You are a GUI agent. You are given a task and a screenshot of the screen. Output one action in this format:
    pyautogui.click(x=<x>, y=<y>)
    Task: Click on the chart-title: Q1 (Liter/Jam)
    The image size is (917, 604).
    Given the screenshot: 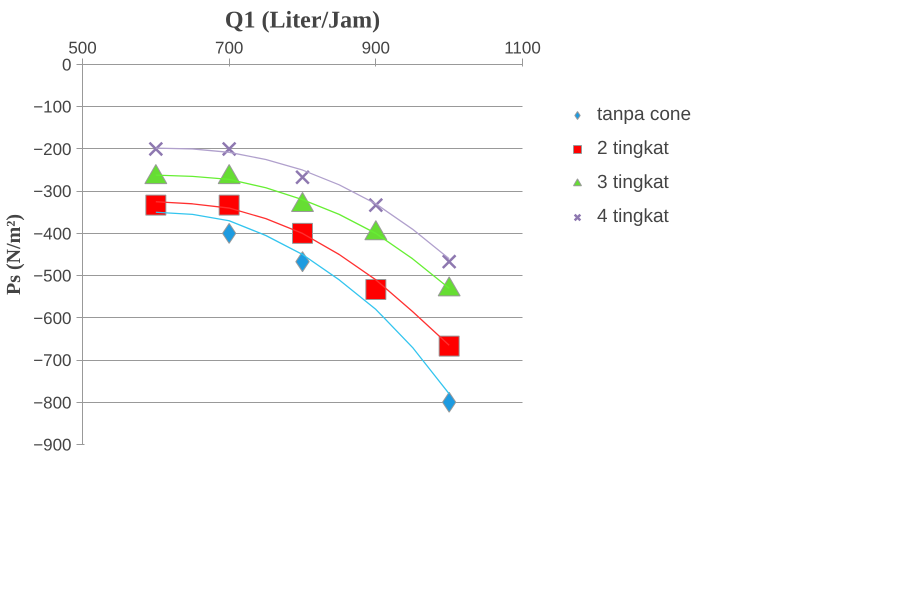 What is the action you would take?
    pyautogui.click(x=302, y=21)
    